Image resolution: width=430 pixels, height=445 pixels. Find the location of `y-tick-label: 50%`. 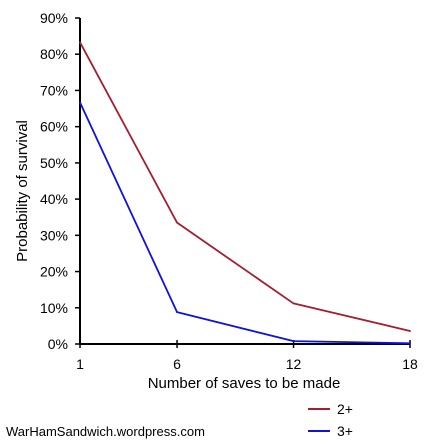

y-tick-label: 50% is located at coordinates (54, 163).